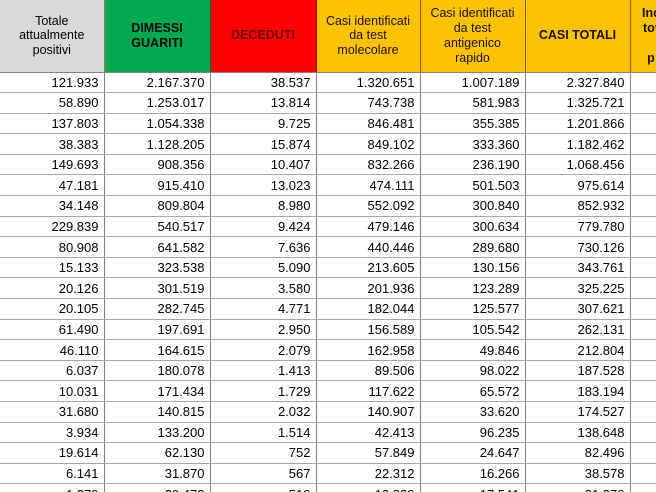 This screenshot has width=656, height=492. What do you see at coordinates (157, 36) in the screenshot?
I see `column-header-dimessi_guariti: DIMESSI GUARITI` at bounding box center [157, 36].